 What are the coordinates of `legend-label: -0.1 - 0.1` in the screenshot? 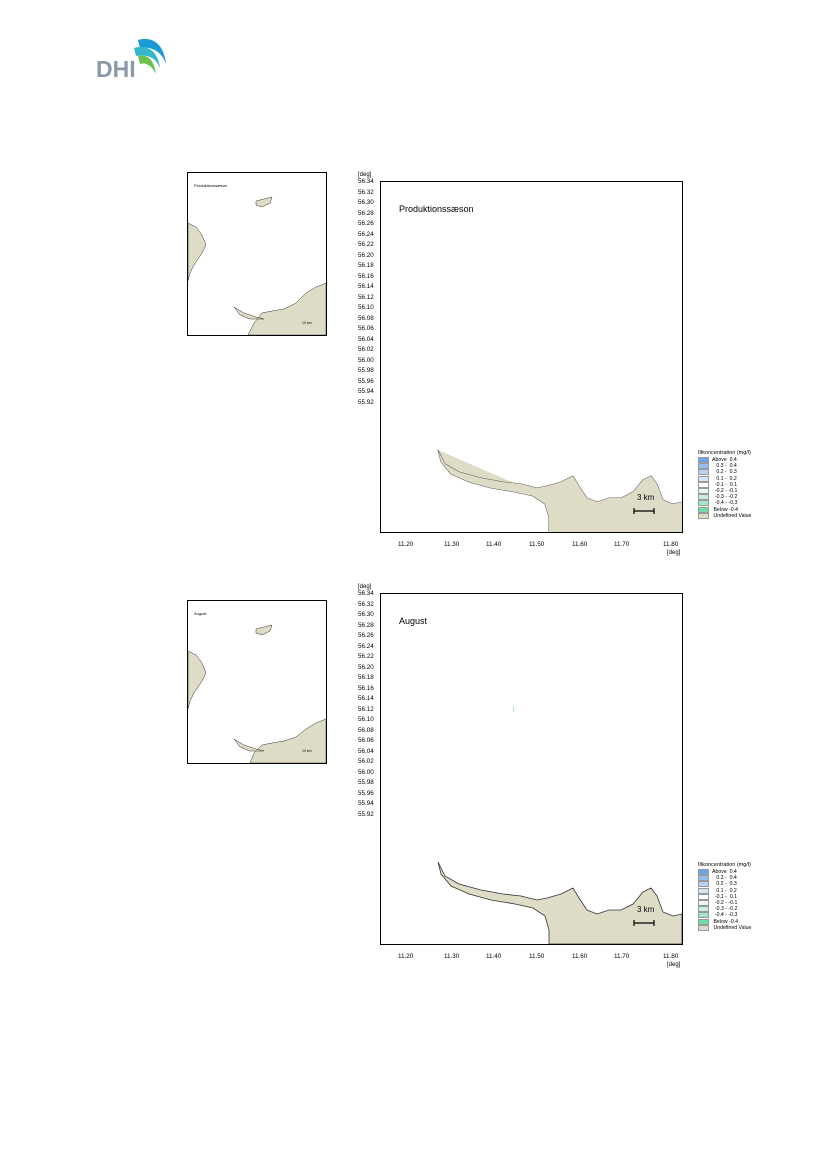 It's located at (725, 896).